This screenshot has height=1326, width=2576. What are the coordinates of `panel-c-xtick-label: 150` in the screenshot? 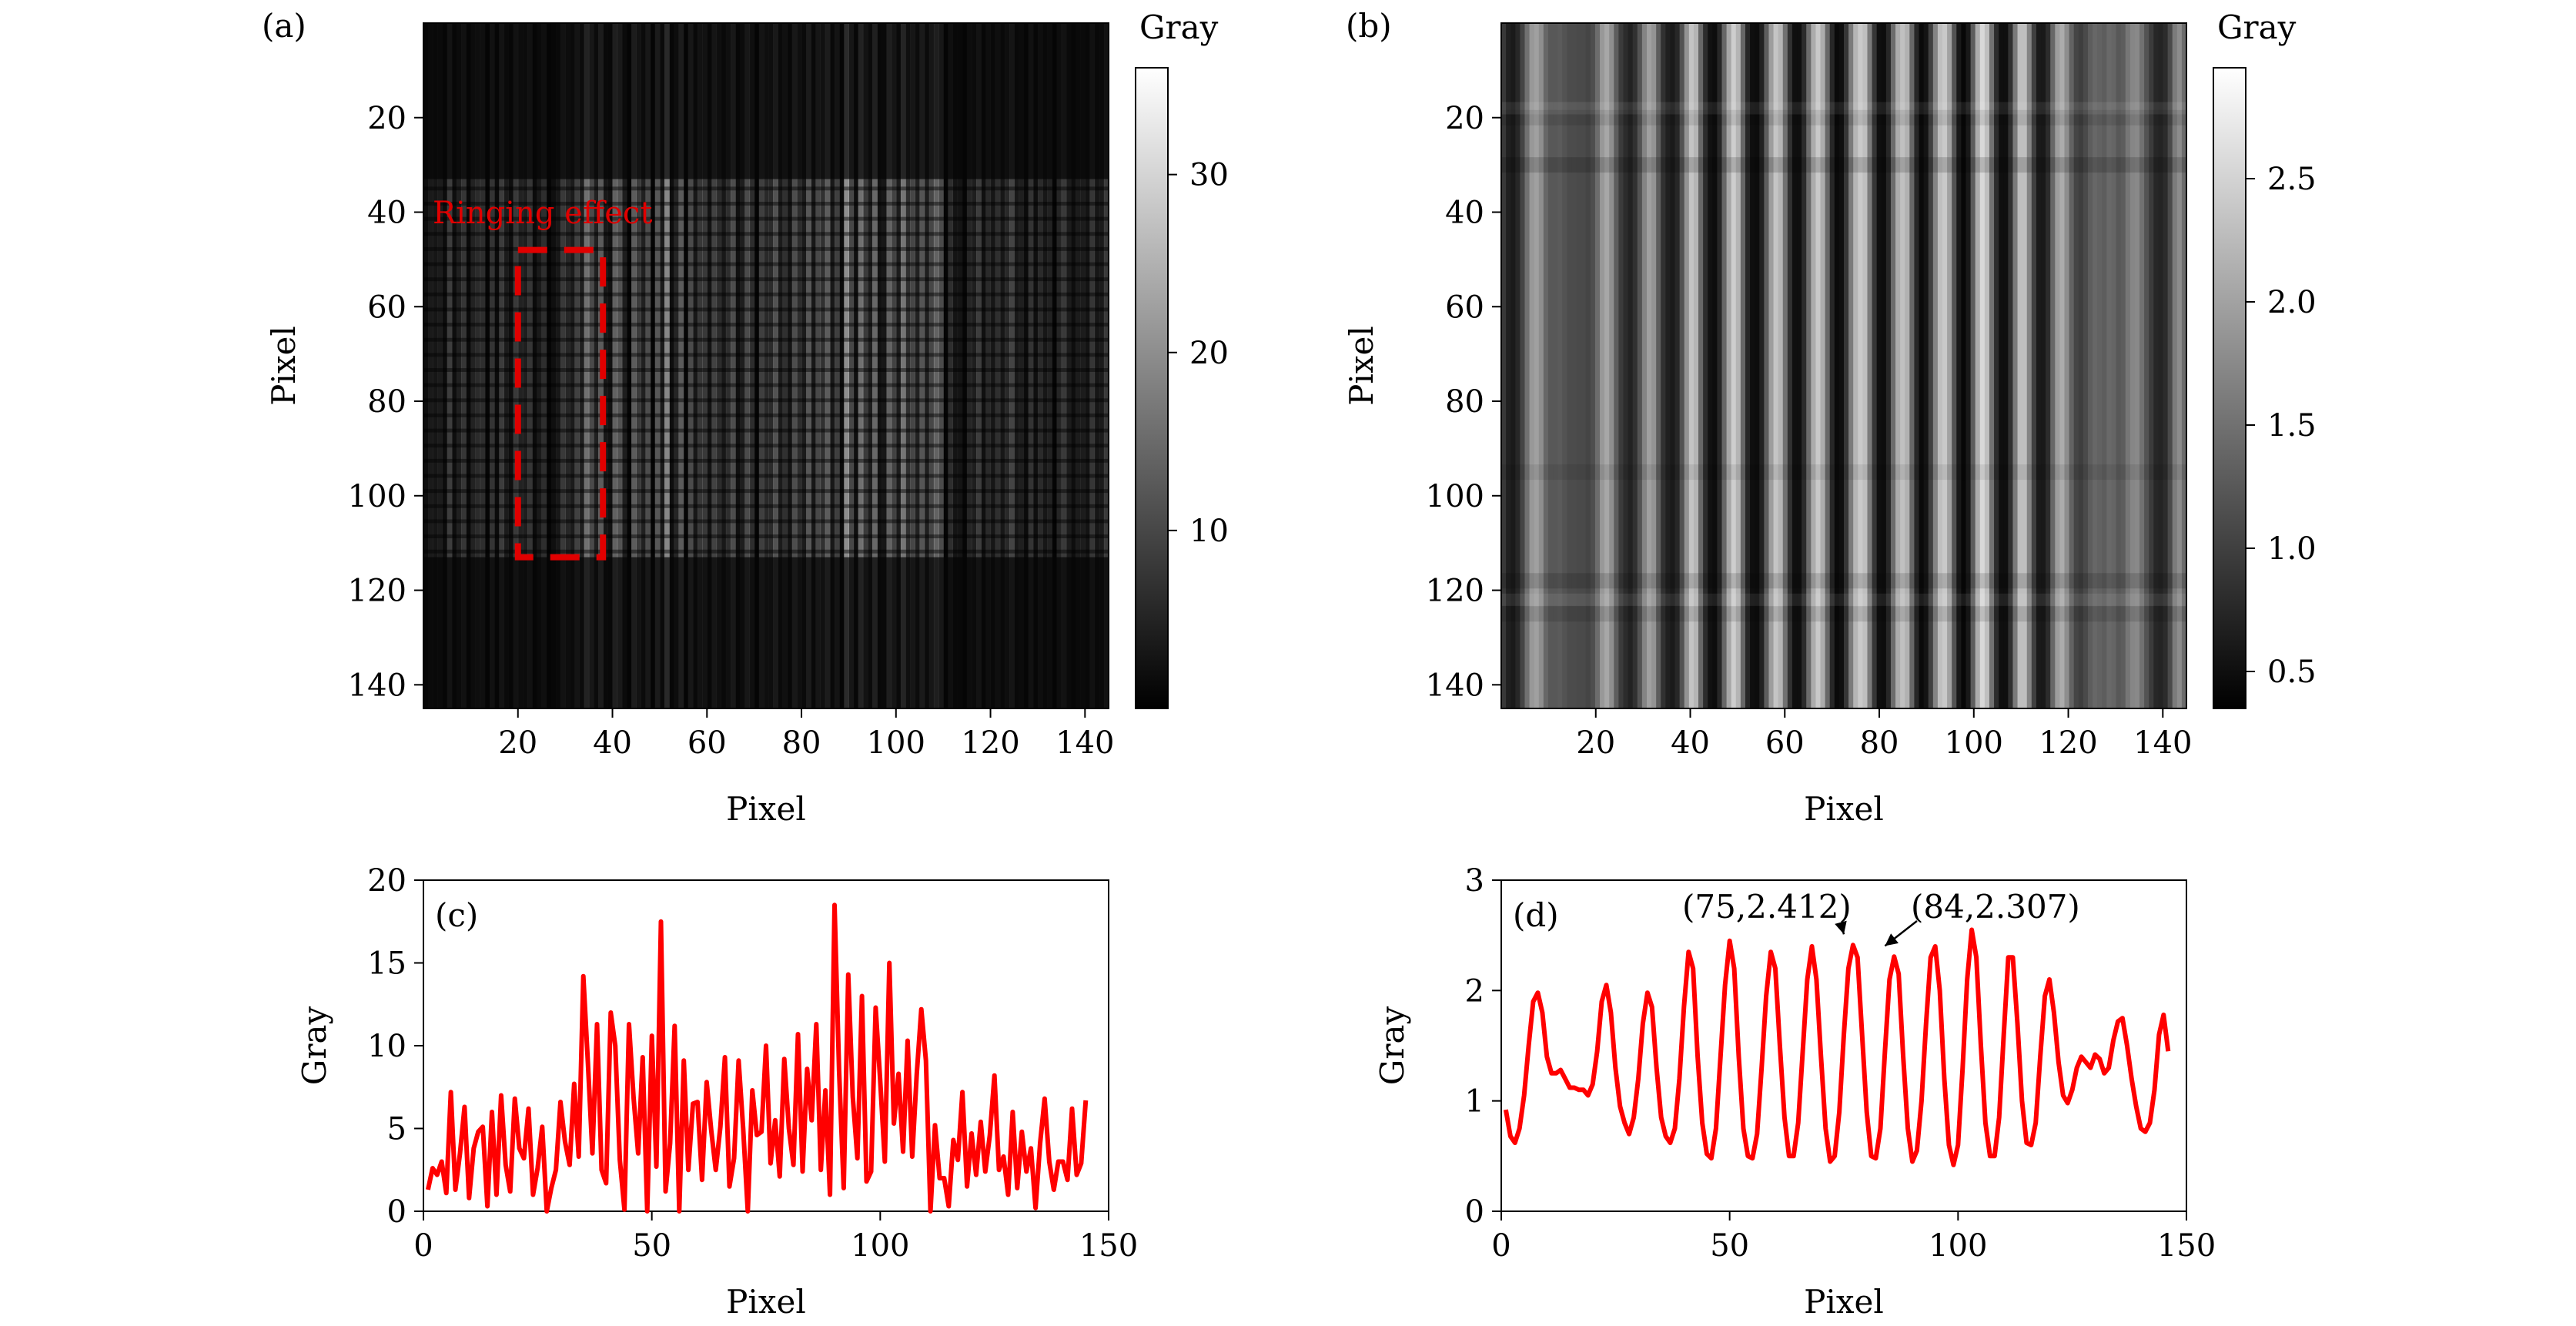 It's located at (1108, 1246).